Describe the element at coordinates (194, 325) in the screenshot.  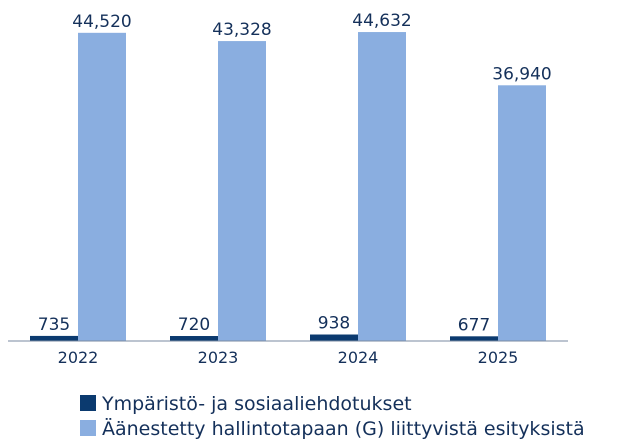
I see `value-label: 720` at that location.